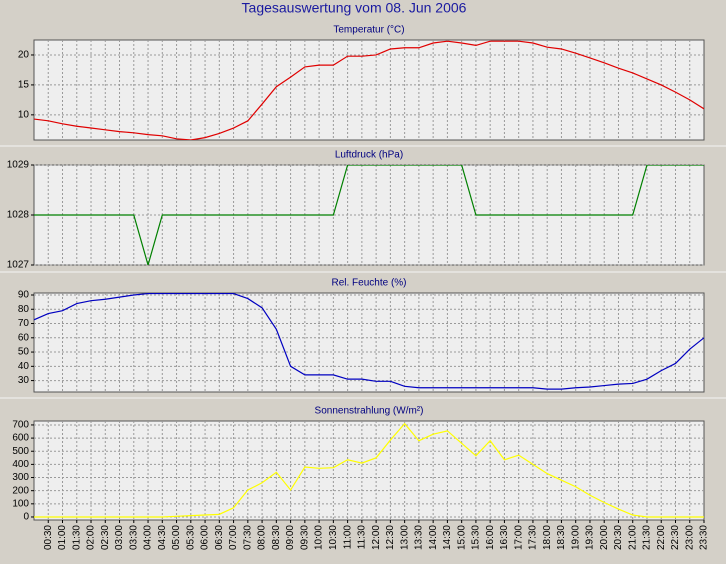 This screenshot has height=564, width=726. I want to click on x-tick-label: 12:30, so click(390, 537).